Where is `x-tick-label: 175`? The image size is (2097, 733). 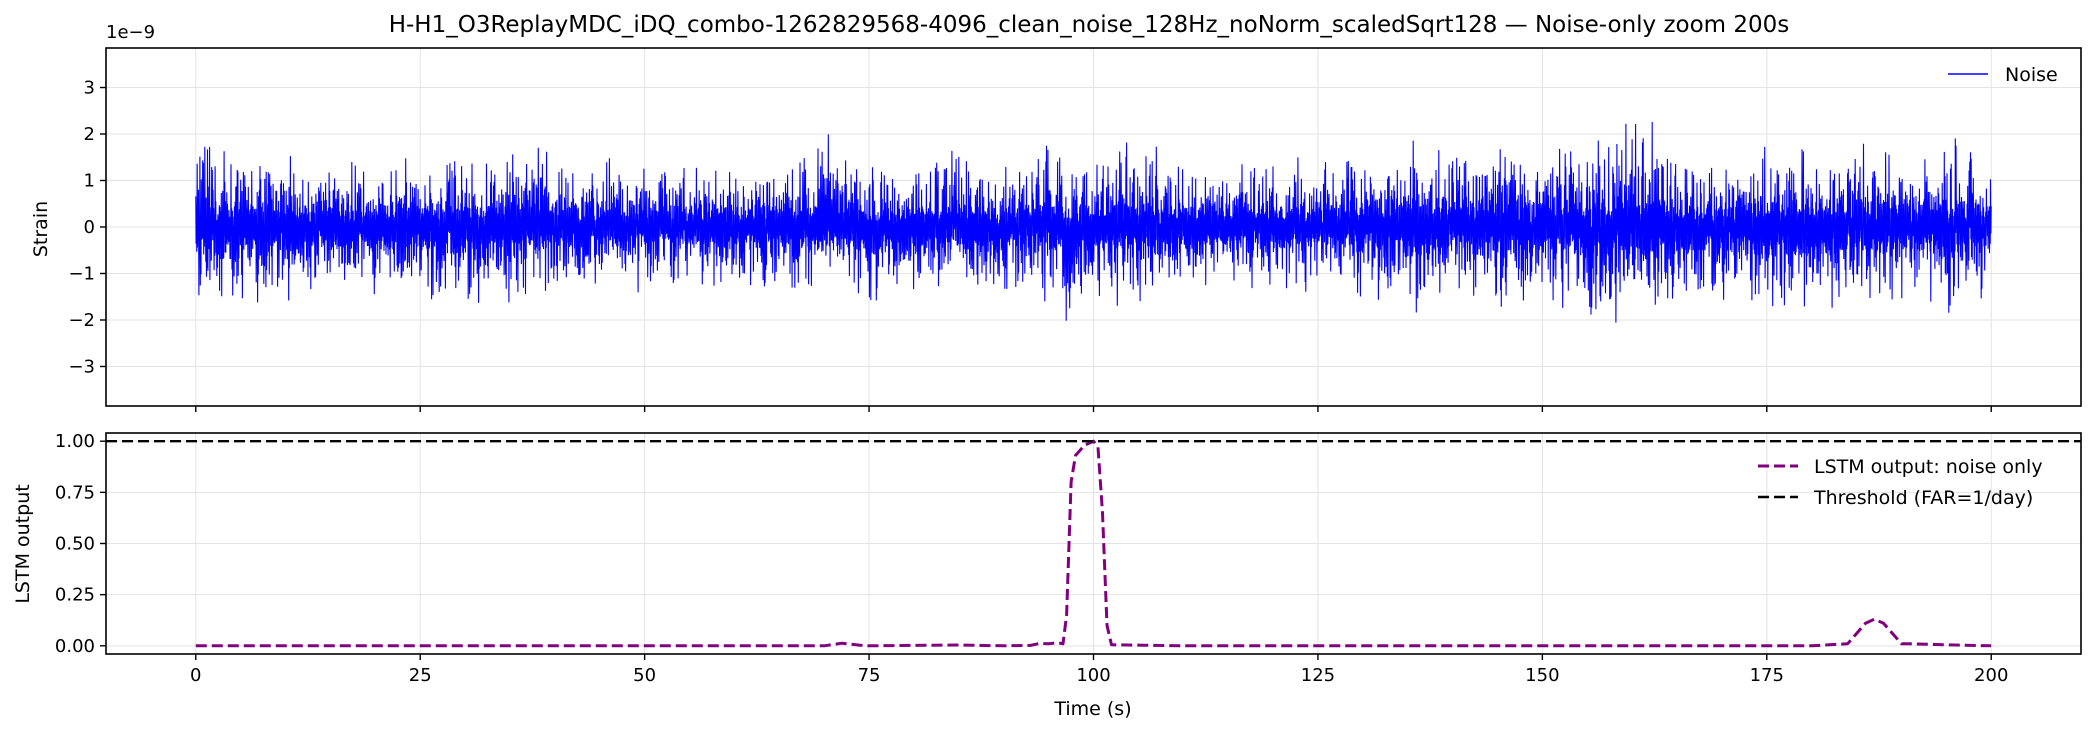 x-tick-label: 175 is located at coordinates (1767, 675).